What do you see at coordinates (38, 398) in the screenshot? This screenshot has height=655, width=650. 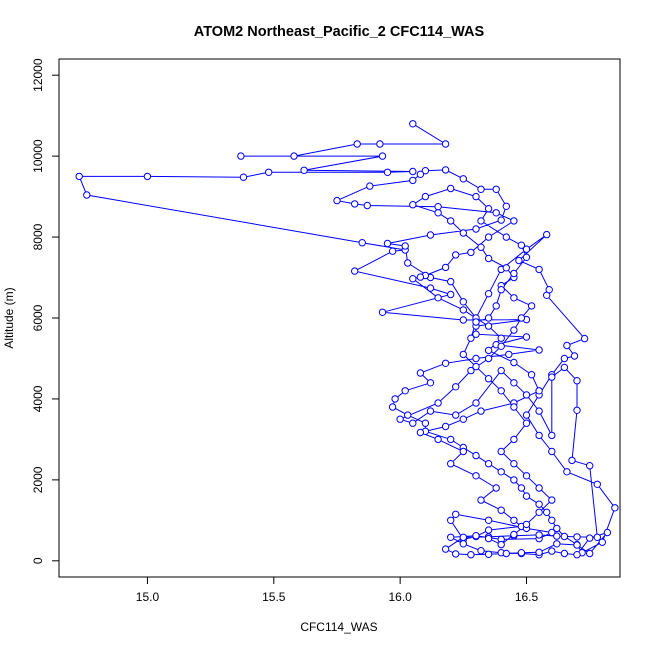 I see `y-tick-label: 4000` at bounding box center [38, 398].